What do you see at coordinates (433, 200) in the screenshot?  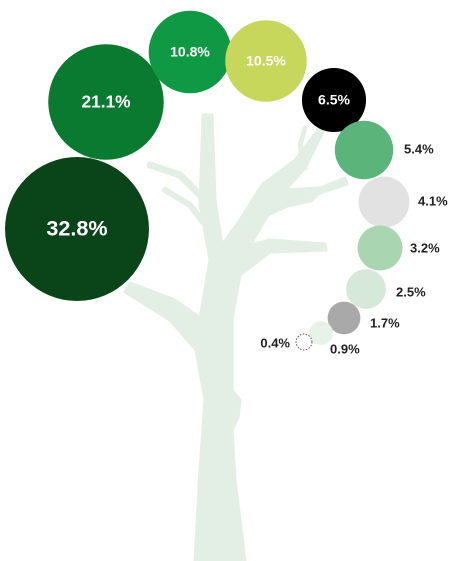 I see `value-label: 4.1%` at bounding box center [433, 200].